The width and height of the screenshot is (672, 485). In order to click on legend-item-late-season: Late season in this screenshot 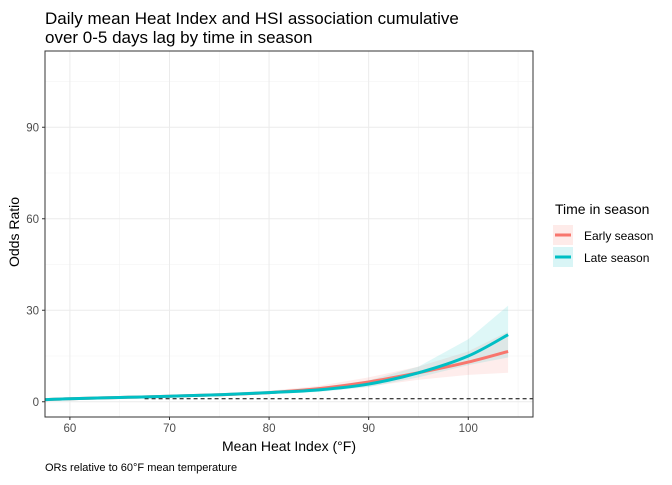, I will do `click(601, 257)`.